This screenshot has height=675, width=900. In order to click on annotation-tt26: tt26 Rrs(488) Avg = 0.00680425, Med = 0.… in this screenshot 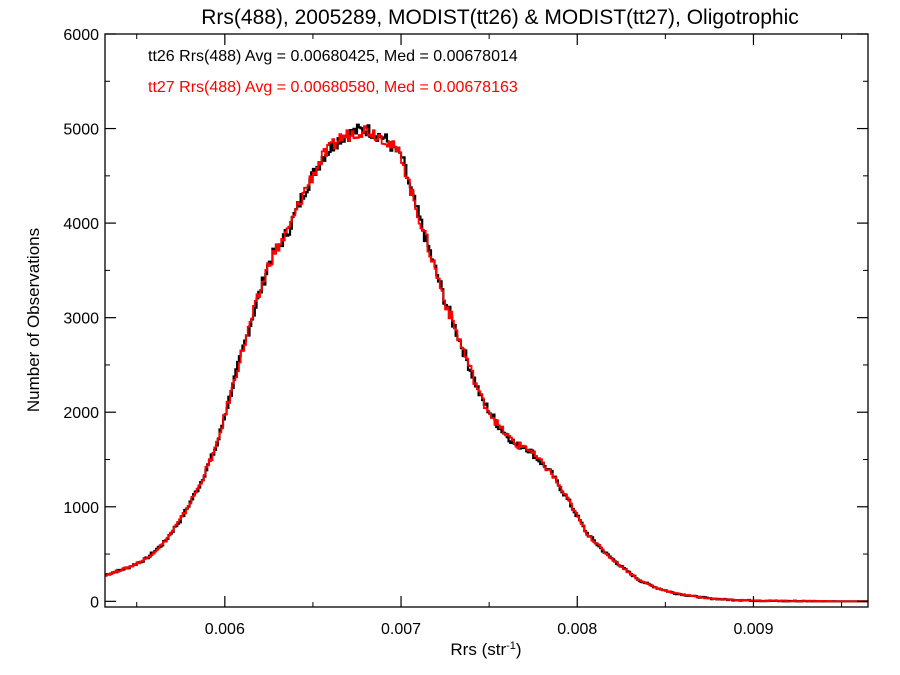, I will do `click(333, 56)`.